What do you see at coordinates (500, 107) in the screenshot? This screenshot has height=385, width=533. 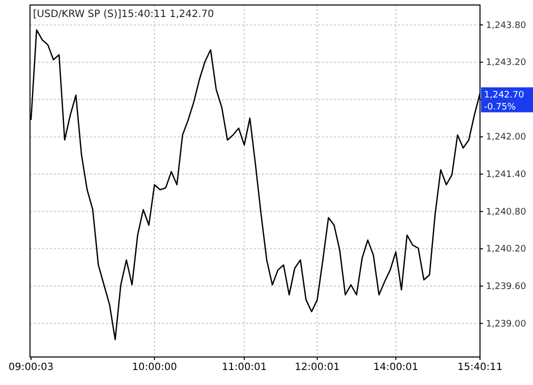 I see `annotation: -0.75%` at bounding box center [500, 107].